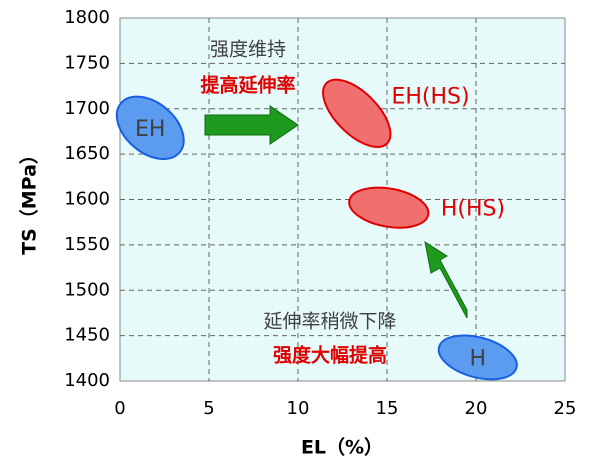  I want to click on region-label: EH, so click(150, 129).